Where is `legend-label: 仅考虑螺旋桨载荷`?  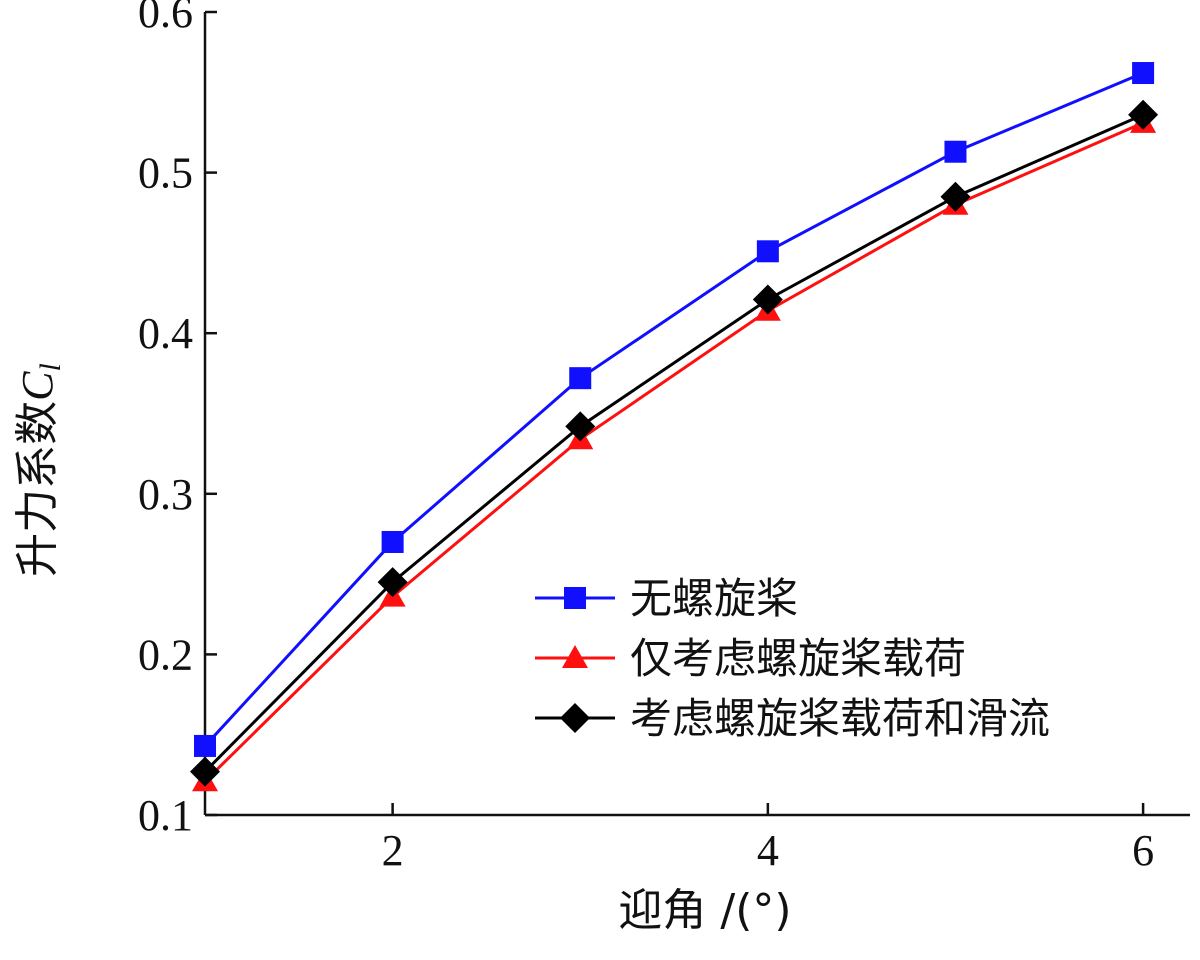 legend-label: 仅考虑螺旋桨载荷 is located at coordinates (798, 658).